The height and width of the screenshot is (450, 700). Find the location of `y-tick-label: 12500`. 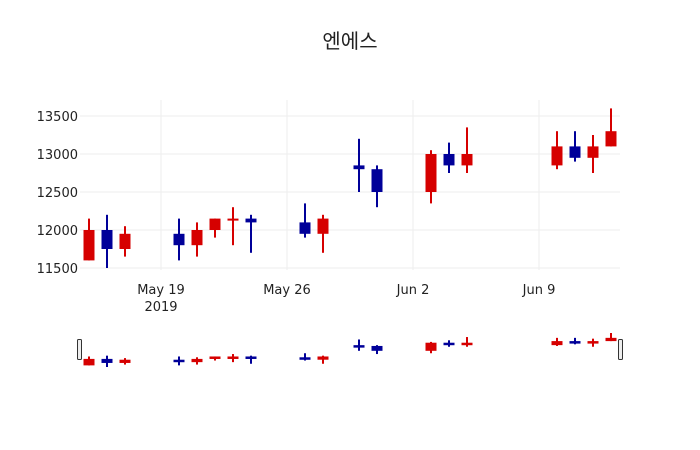

y-tick-label: 12500 is located at coordinates (57, 193).